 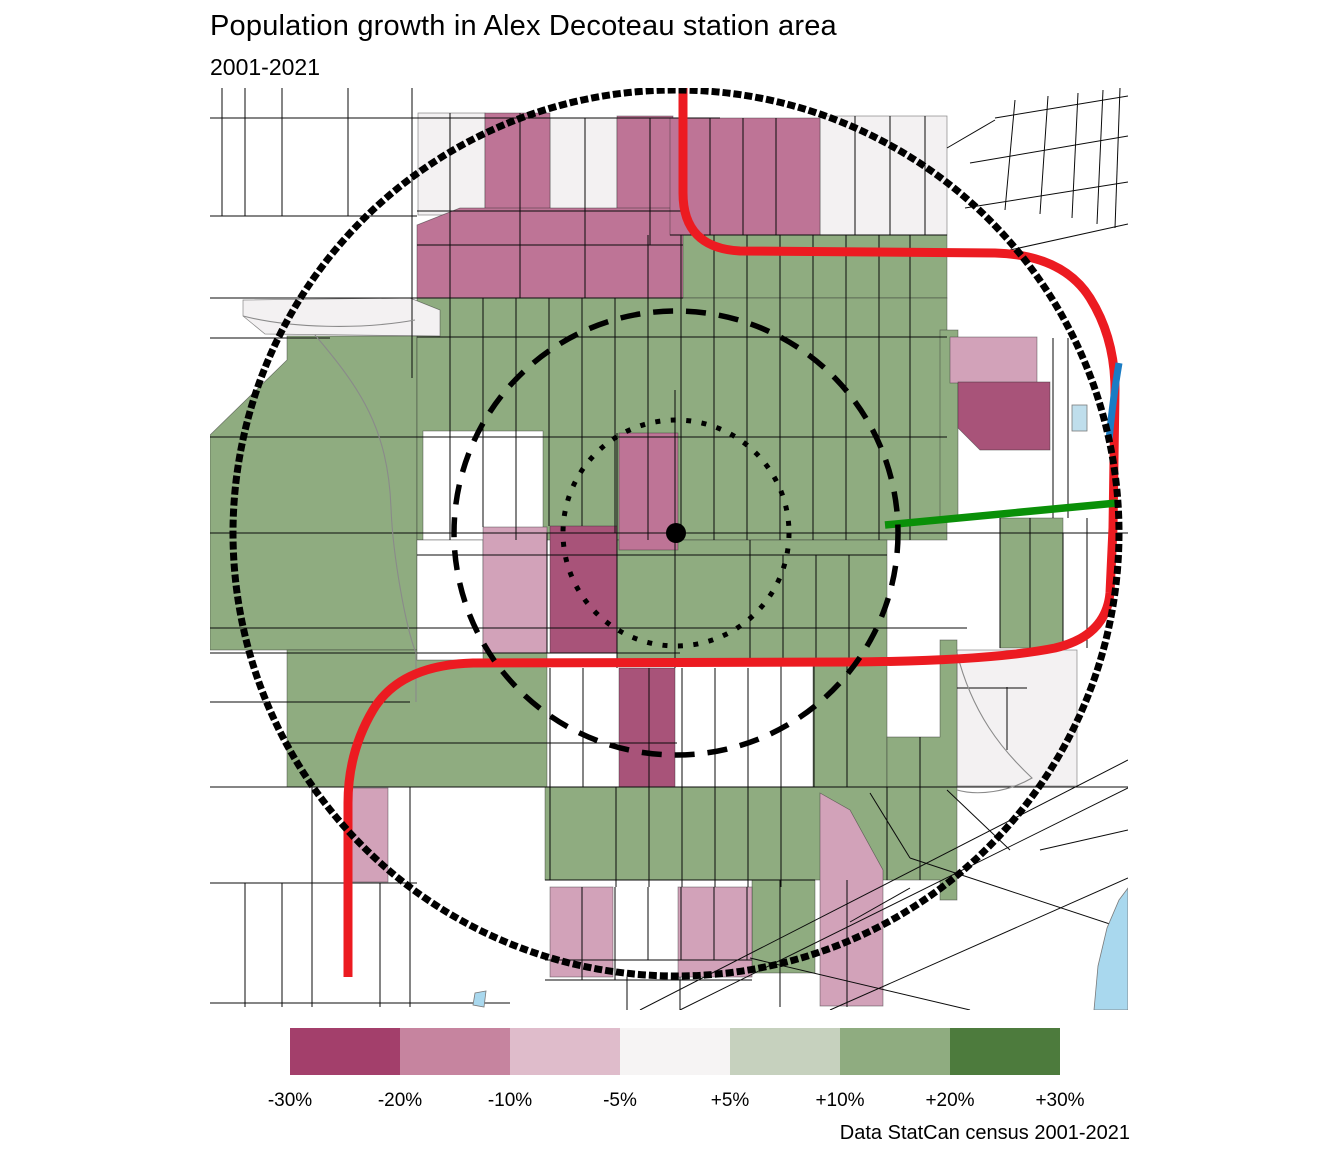 I want to click on ring-inner, so click(x=676, y=533).